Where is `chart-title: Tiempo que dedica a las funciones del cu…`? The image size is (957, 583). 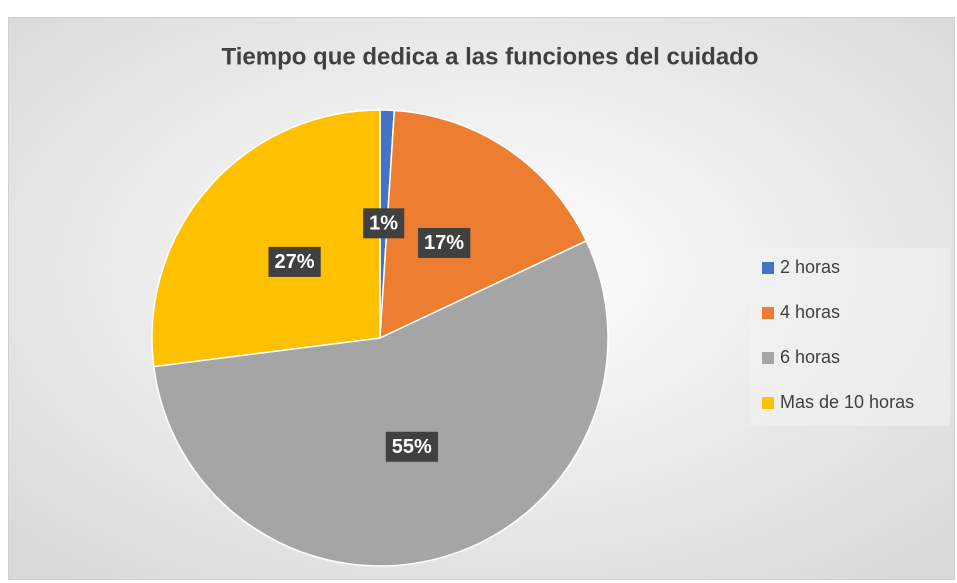
chart-title: Tiempo que dedica a las funciones del cu… is located at coordinates (489, 56).